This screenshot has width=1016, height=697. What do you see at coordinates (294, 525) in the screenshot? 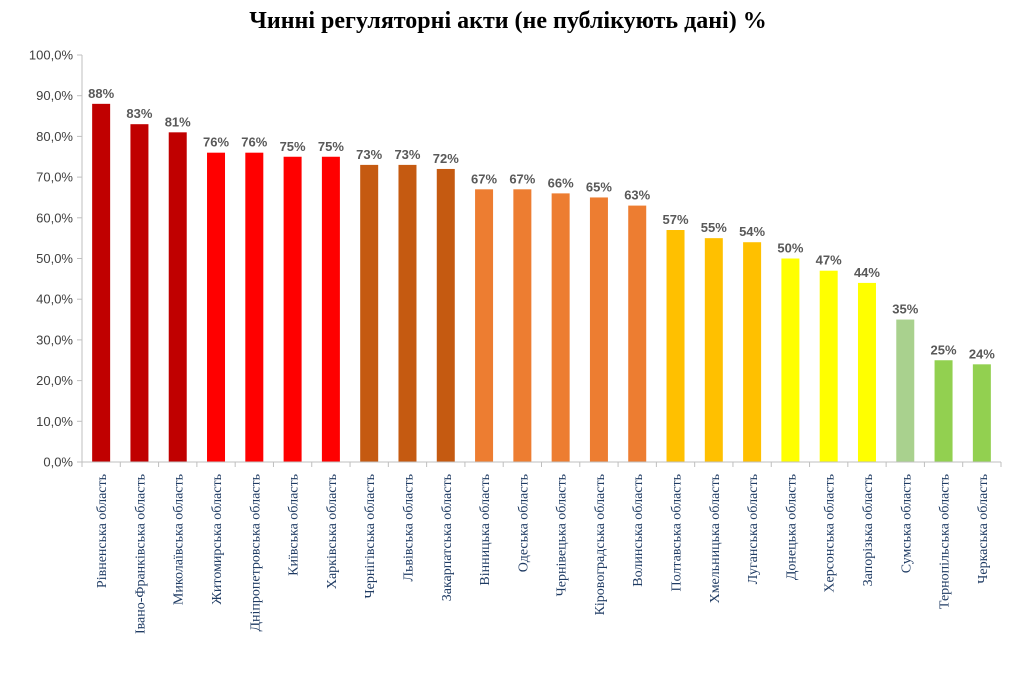
I see `category-label: Київська область` at bounding box center [294, 525].